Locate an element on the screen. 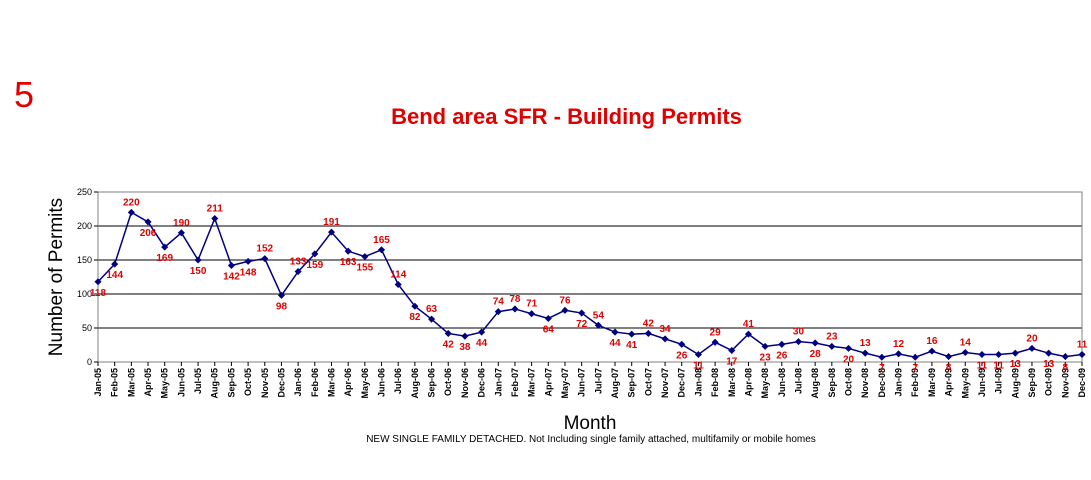  x-tick-label: Dec-09 is located at coordinates (1082, 383).